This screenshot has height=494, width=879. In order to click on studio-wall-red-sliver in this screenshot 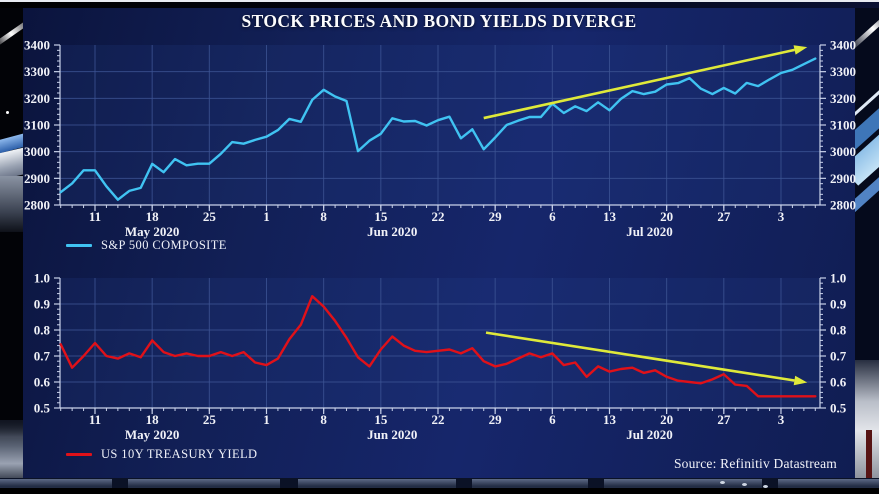, I will do `click(869, 454)`.